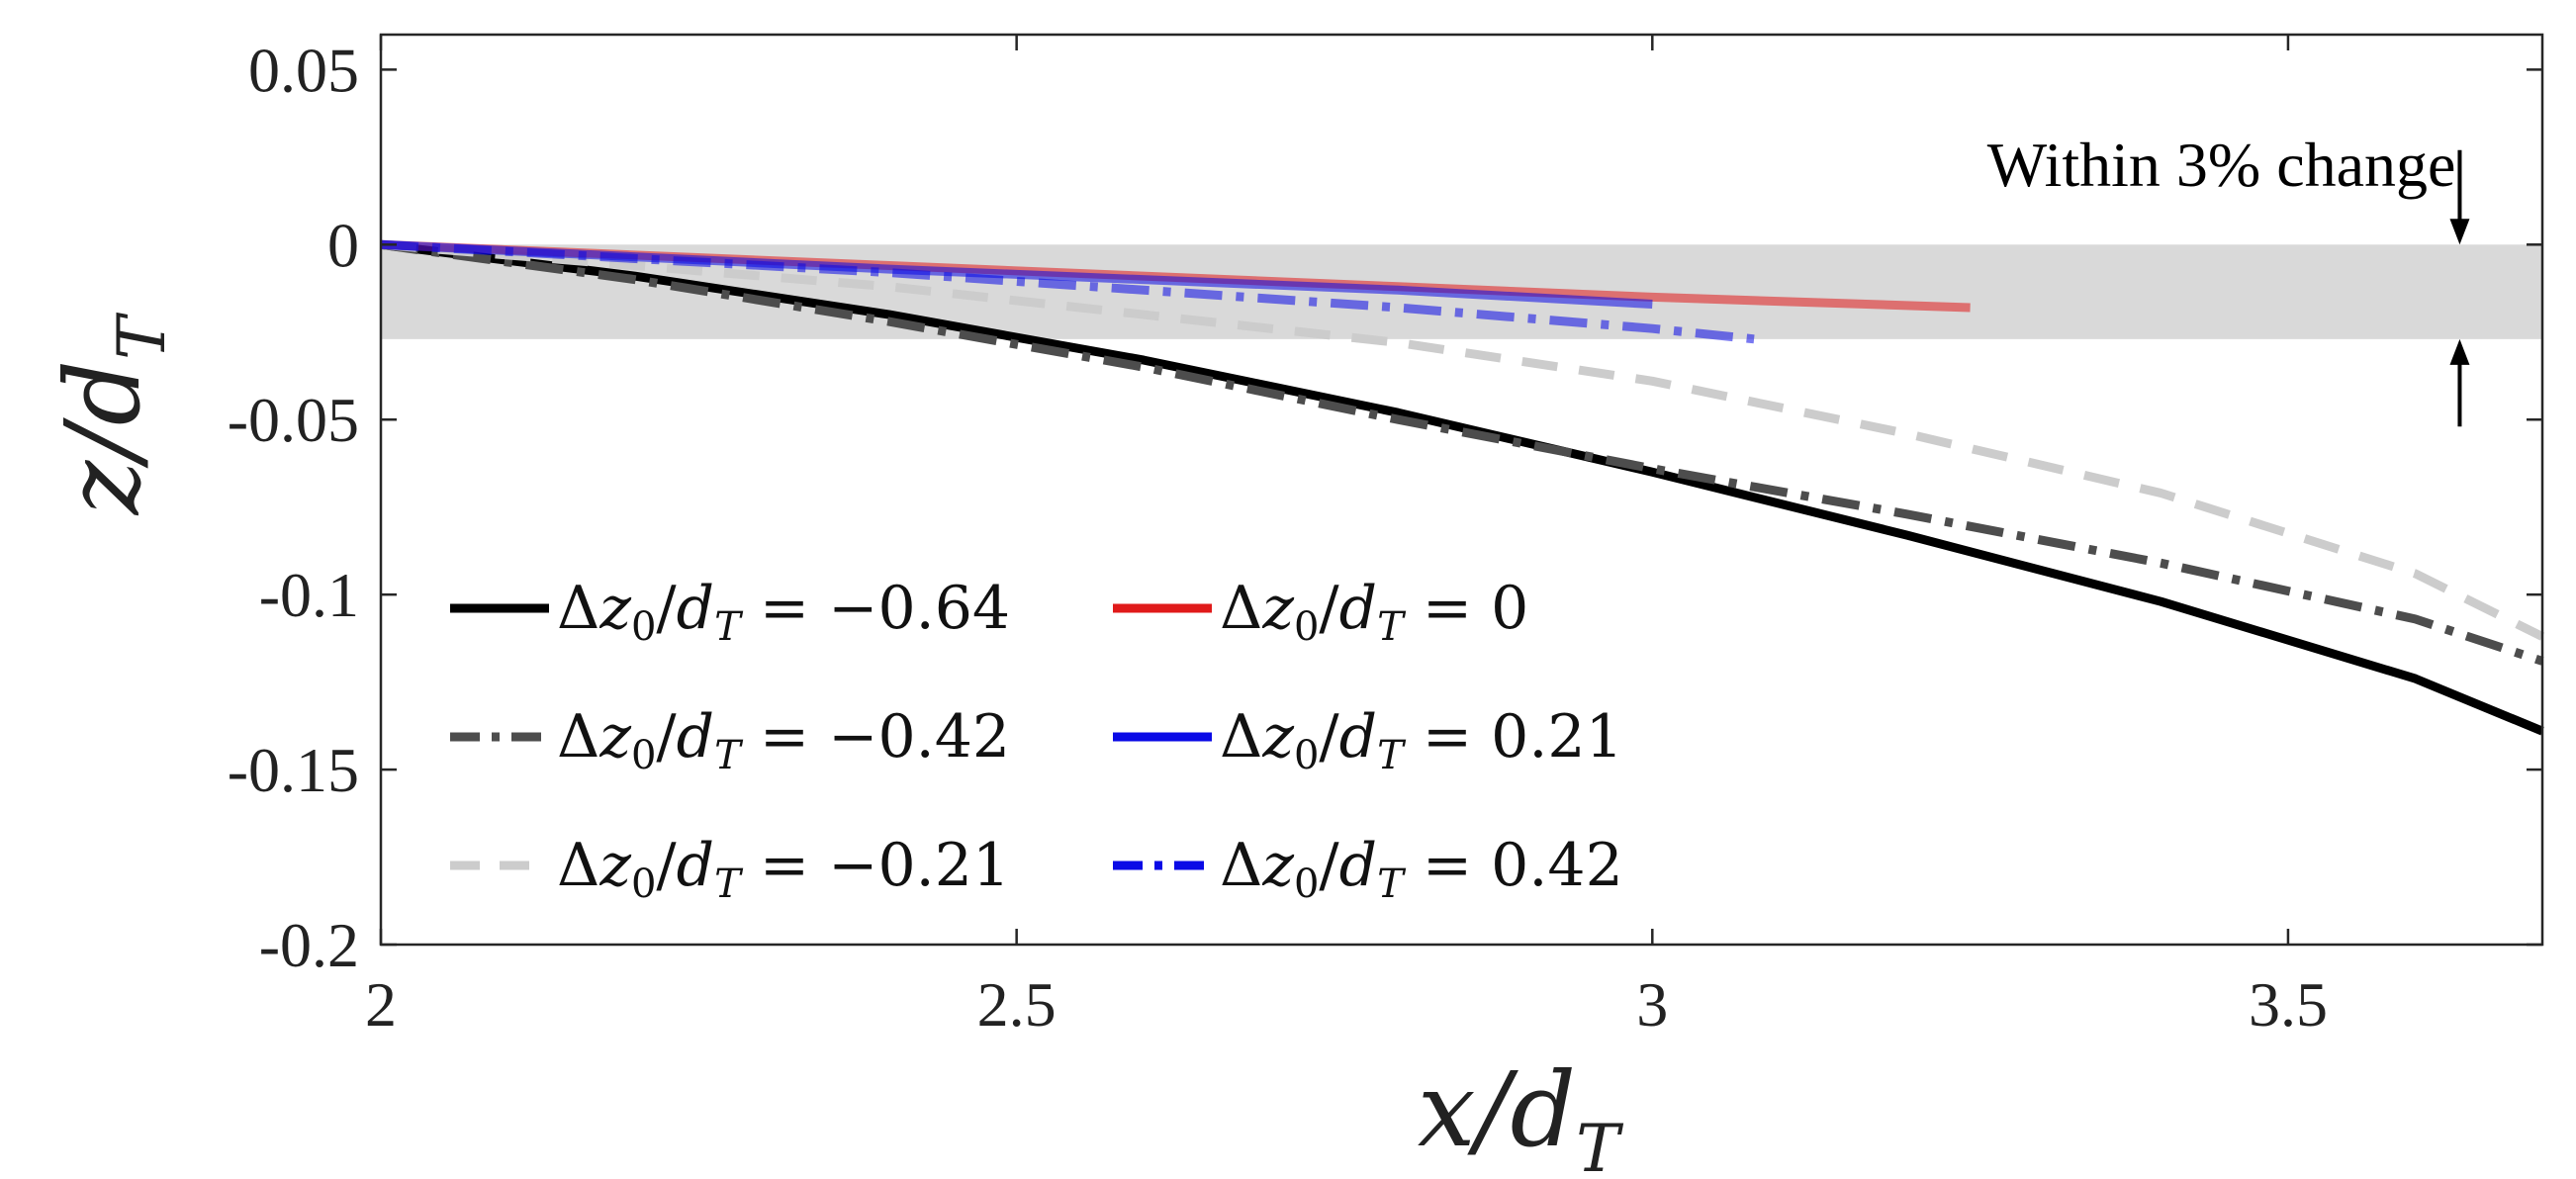  Describe the element at coordinates (309, 595) in the screenshot. I see `y-tick-label: -0.1` at that location.